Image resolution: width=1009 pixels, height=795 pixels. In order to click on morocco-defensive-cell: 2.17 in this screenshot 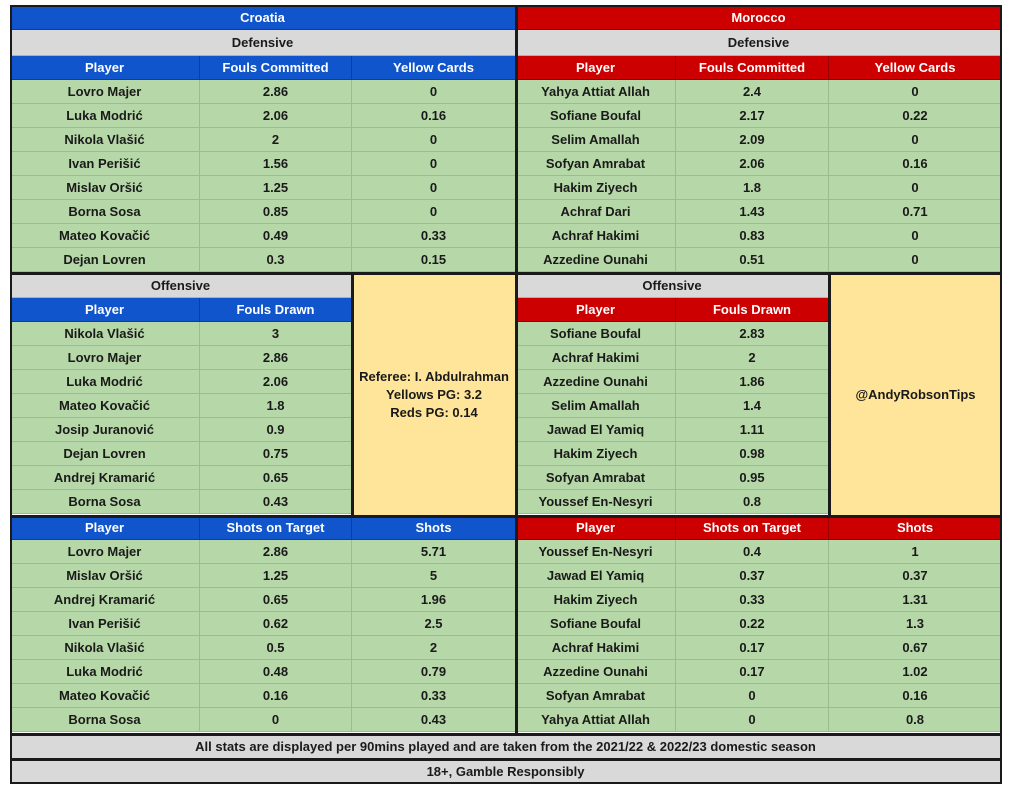, I will do `click(752, 116)`.